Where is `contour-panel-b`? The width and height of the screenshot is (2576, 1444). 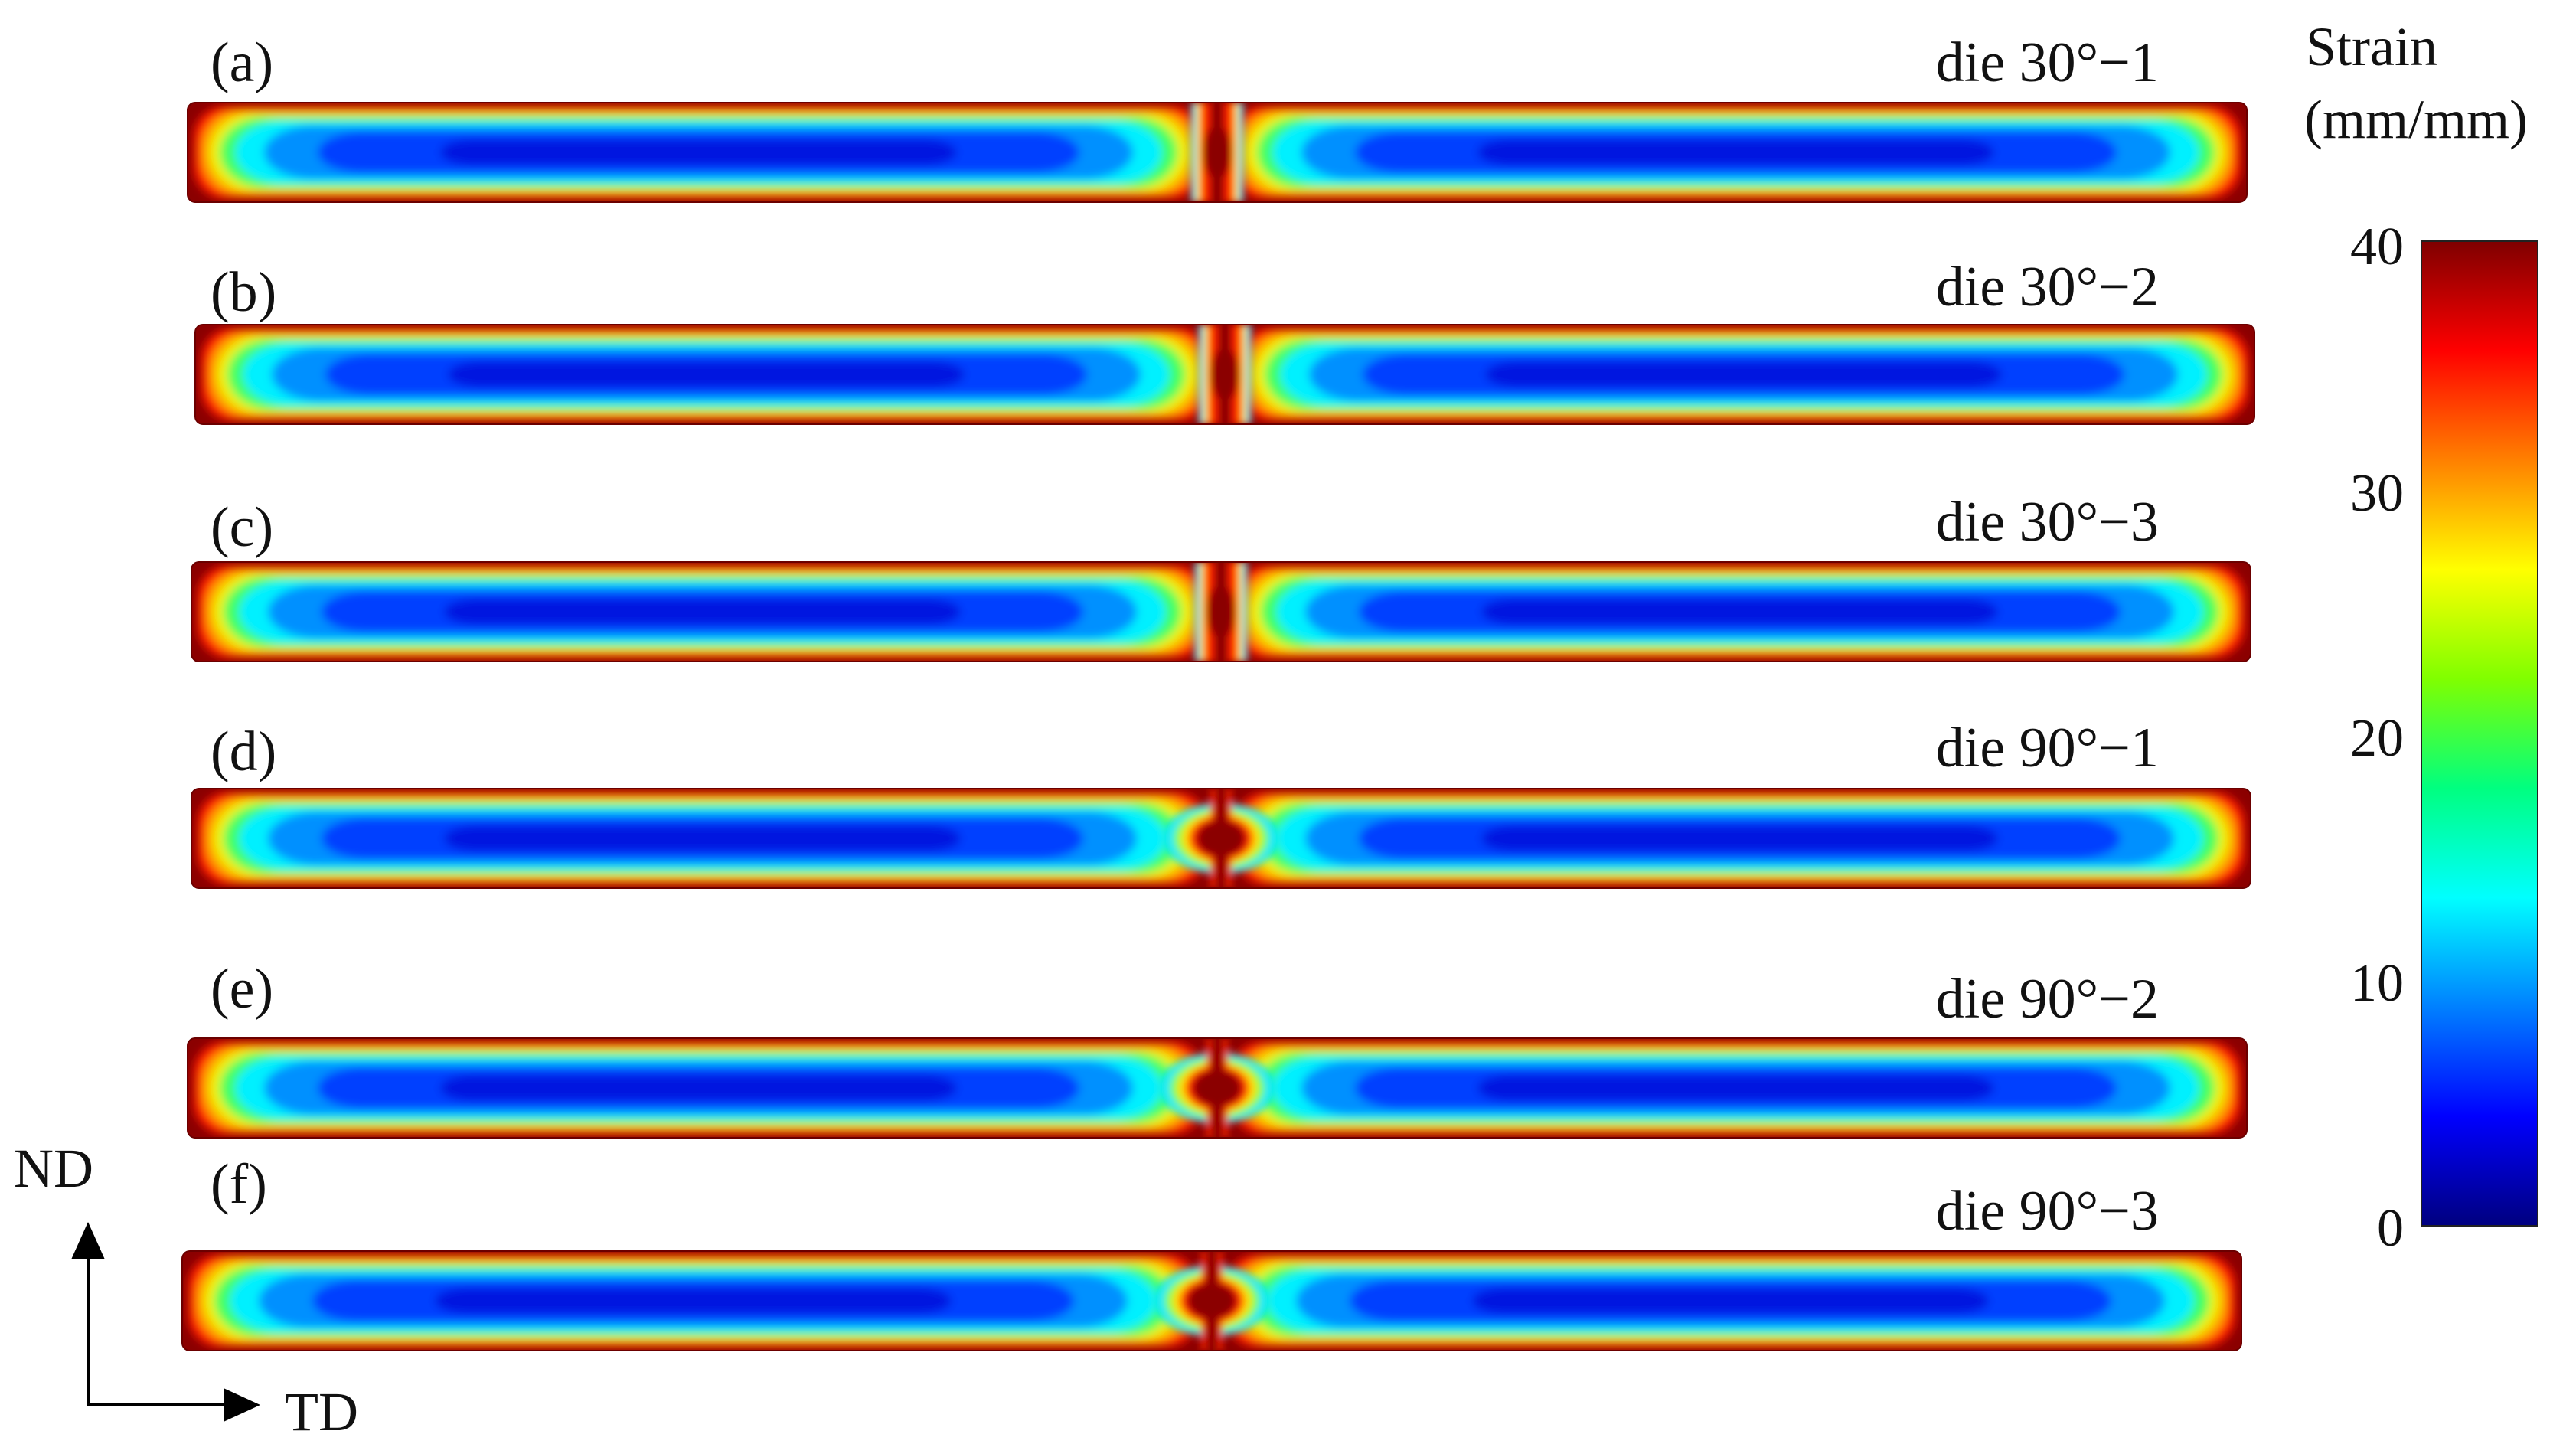
contour-panel-b is located at coordinates (1224, 375).